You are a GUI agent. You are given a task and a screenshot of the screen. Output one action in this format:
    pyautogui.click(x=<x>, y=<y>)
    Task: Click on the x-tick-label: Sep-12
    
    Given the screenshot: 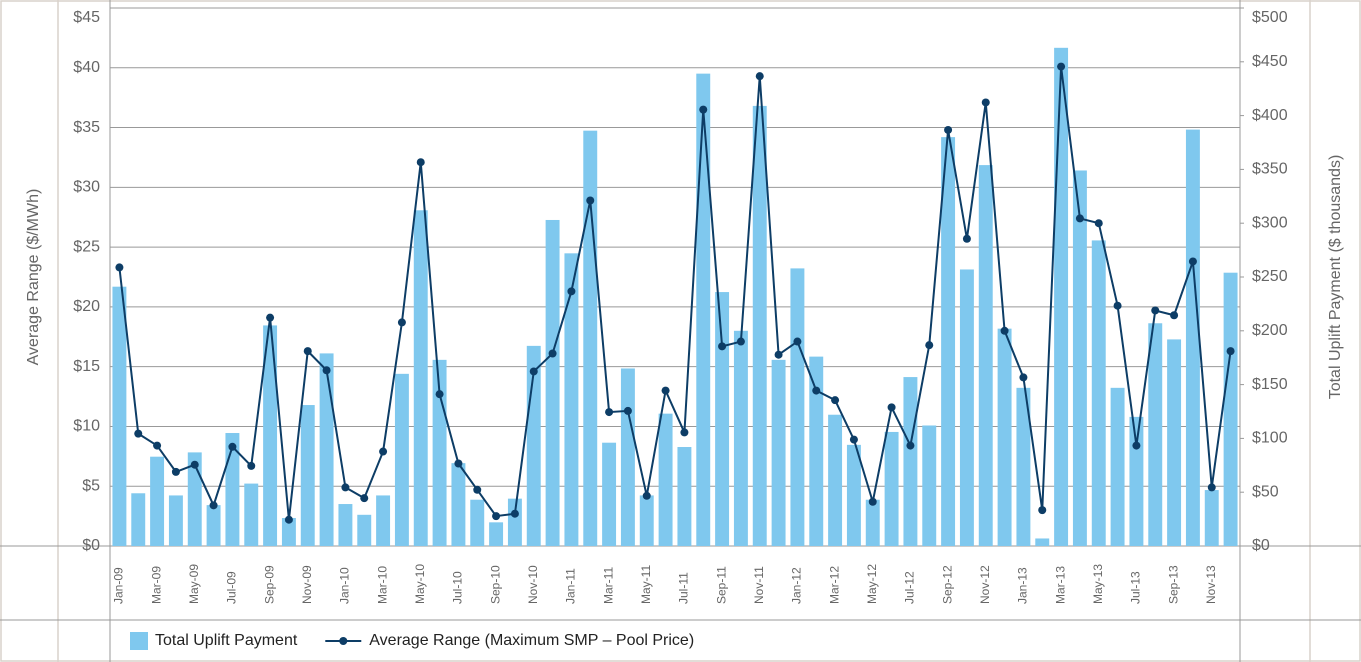 What is the action you would take?
    pyautogui.click(x=947, y=584)
    